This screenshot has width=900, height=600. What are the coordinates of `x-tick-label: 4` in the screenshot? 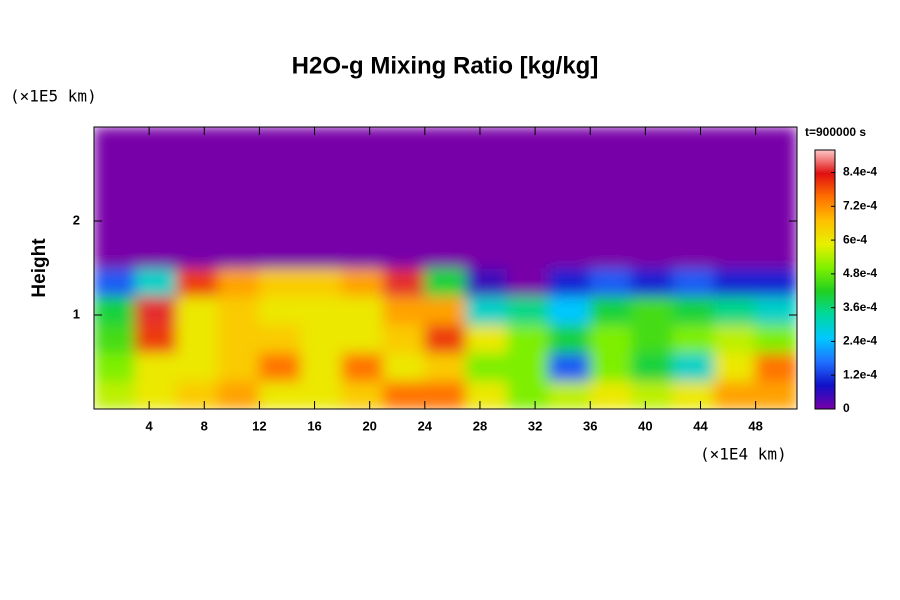 It's located at (150, 425).